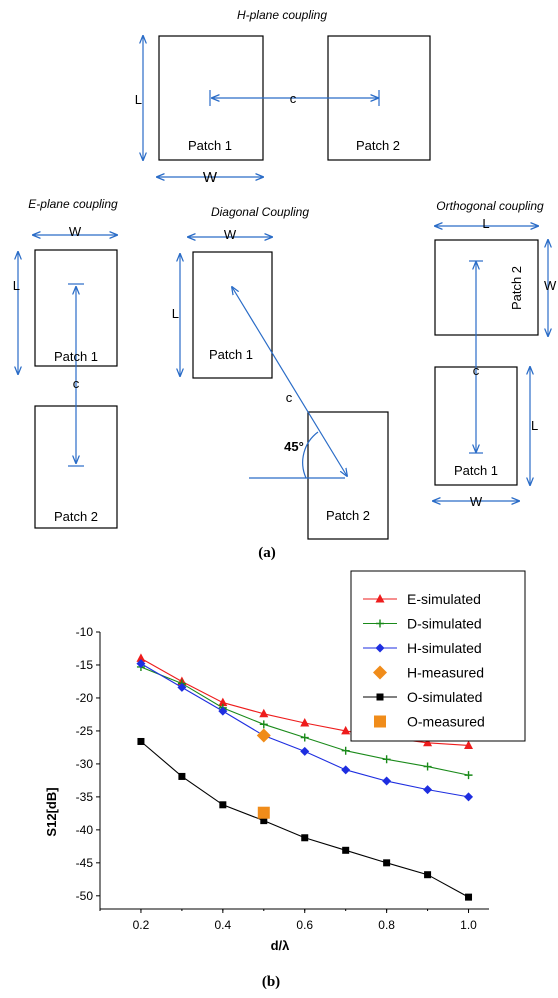 The image size is (558, 998). Describe the element at coordinates (260, 212) in the screenshot. I see `diagonal-title: Diagonal Coupling` at that location.